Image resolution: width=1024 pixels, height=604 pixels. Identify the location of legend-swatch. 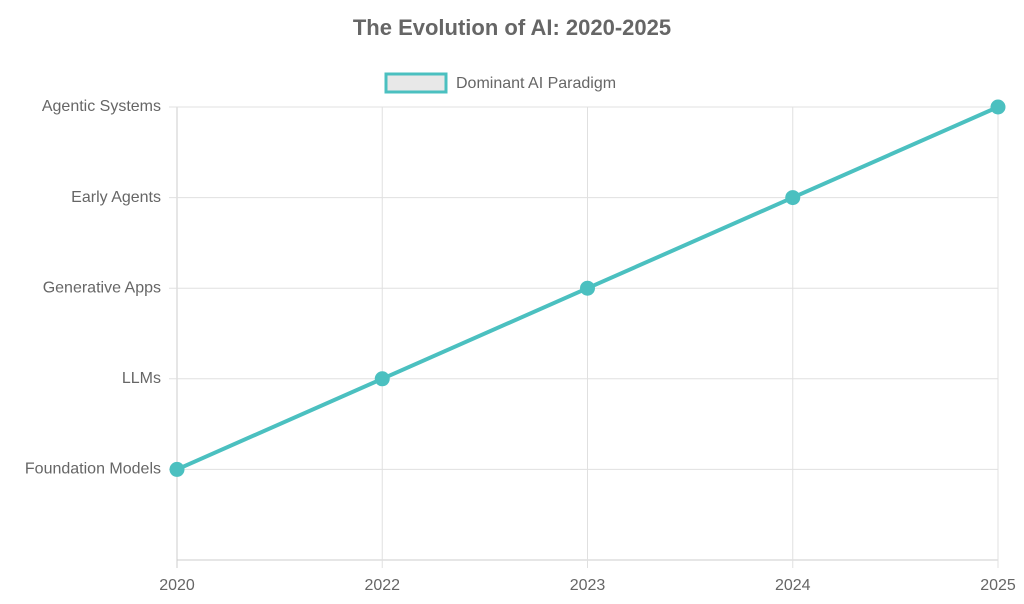
(416, 83).